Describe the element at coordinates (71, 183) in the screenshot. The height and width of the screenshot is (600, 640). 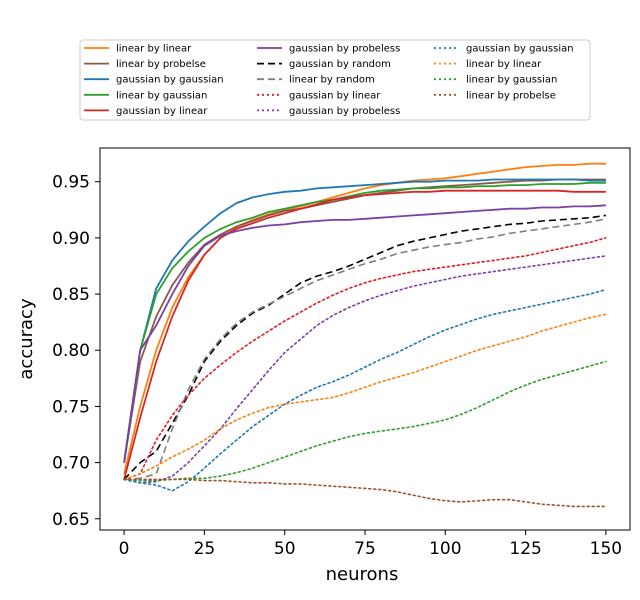
I see `y-tick-label: 0.95` at that location.